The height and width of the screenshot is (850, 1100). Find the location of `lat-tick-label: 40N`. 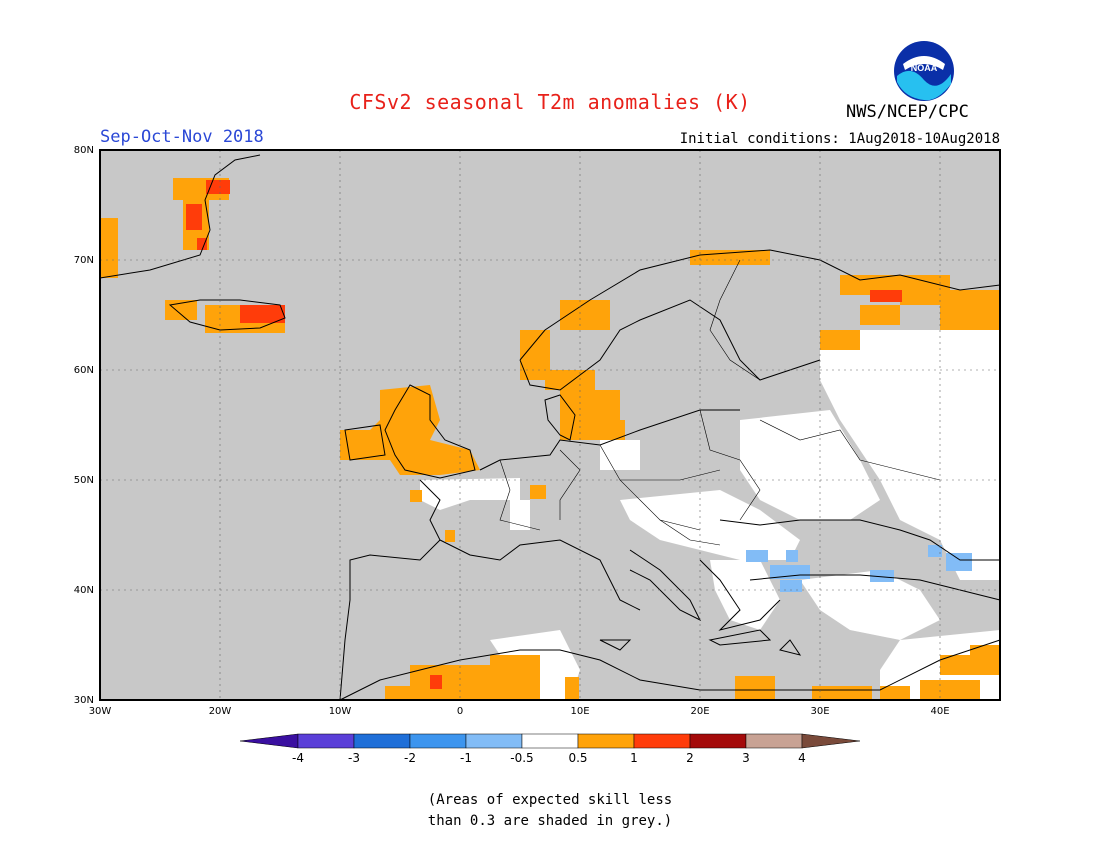

lat-tick-label: 40N is located at coordinates (84, 590).